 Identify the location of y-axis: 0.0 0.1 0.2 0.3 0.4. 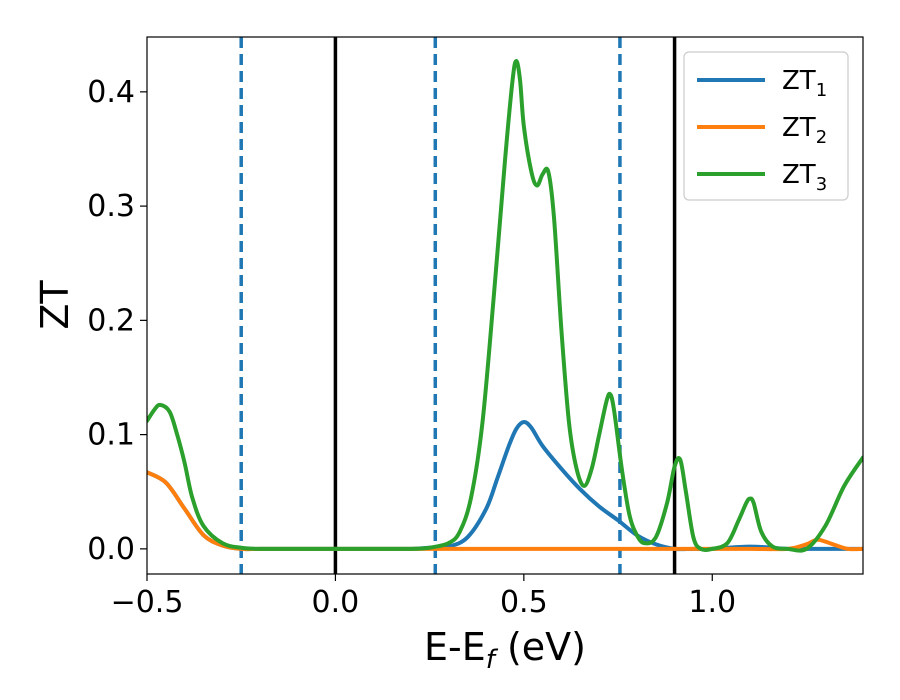
(117, 321).